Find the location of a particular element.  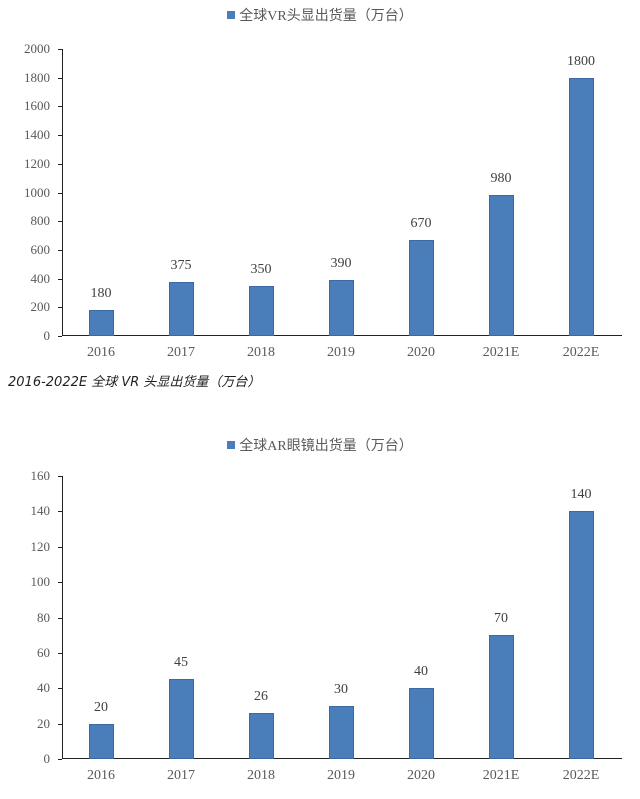

bar-value-label: 1800 is located at coordinates (581, 61).